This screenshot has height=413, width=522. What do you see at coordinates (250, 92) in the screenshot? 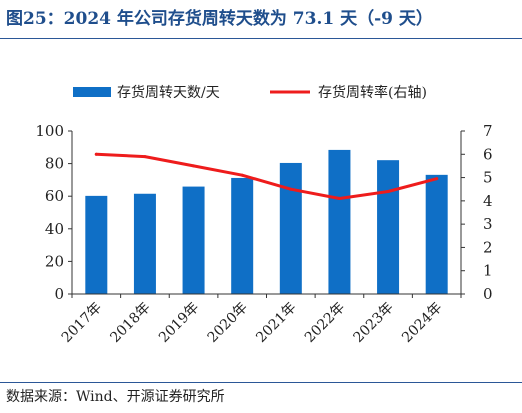
I see `chart-legend: 存货周转天数/天 存货周转率(右轴)` at bounding box center [250, 92].